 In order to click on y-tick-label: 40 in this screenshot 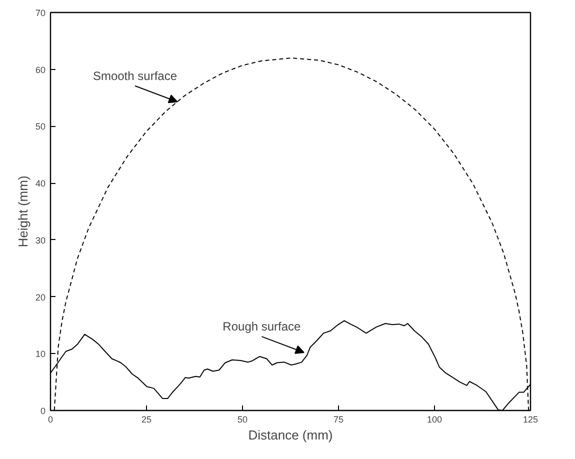, I will do `click(40, 183)`.